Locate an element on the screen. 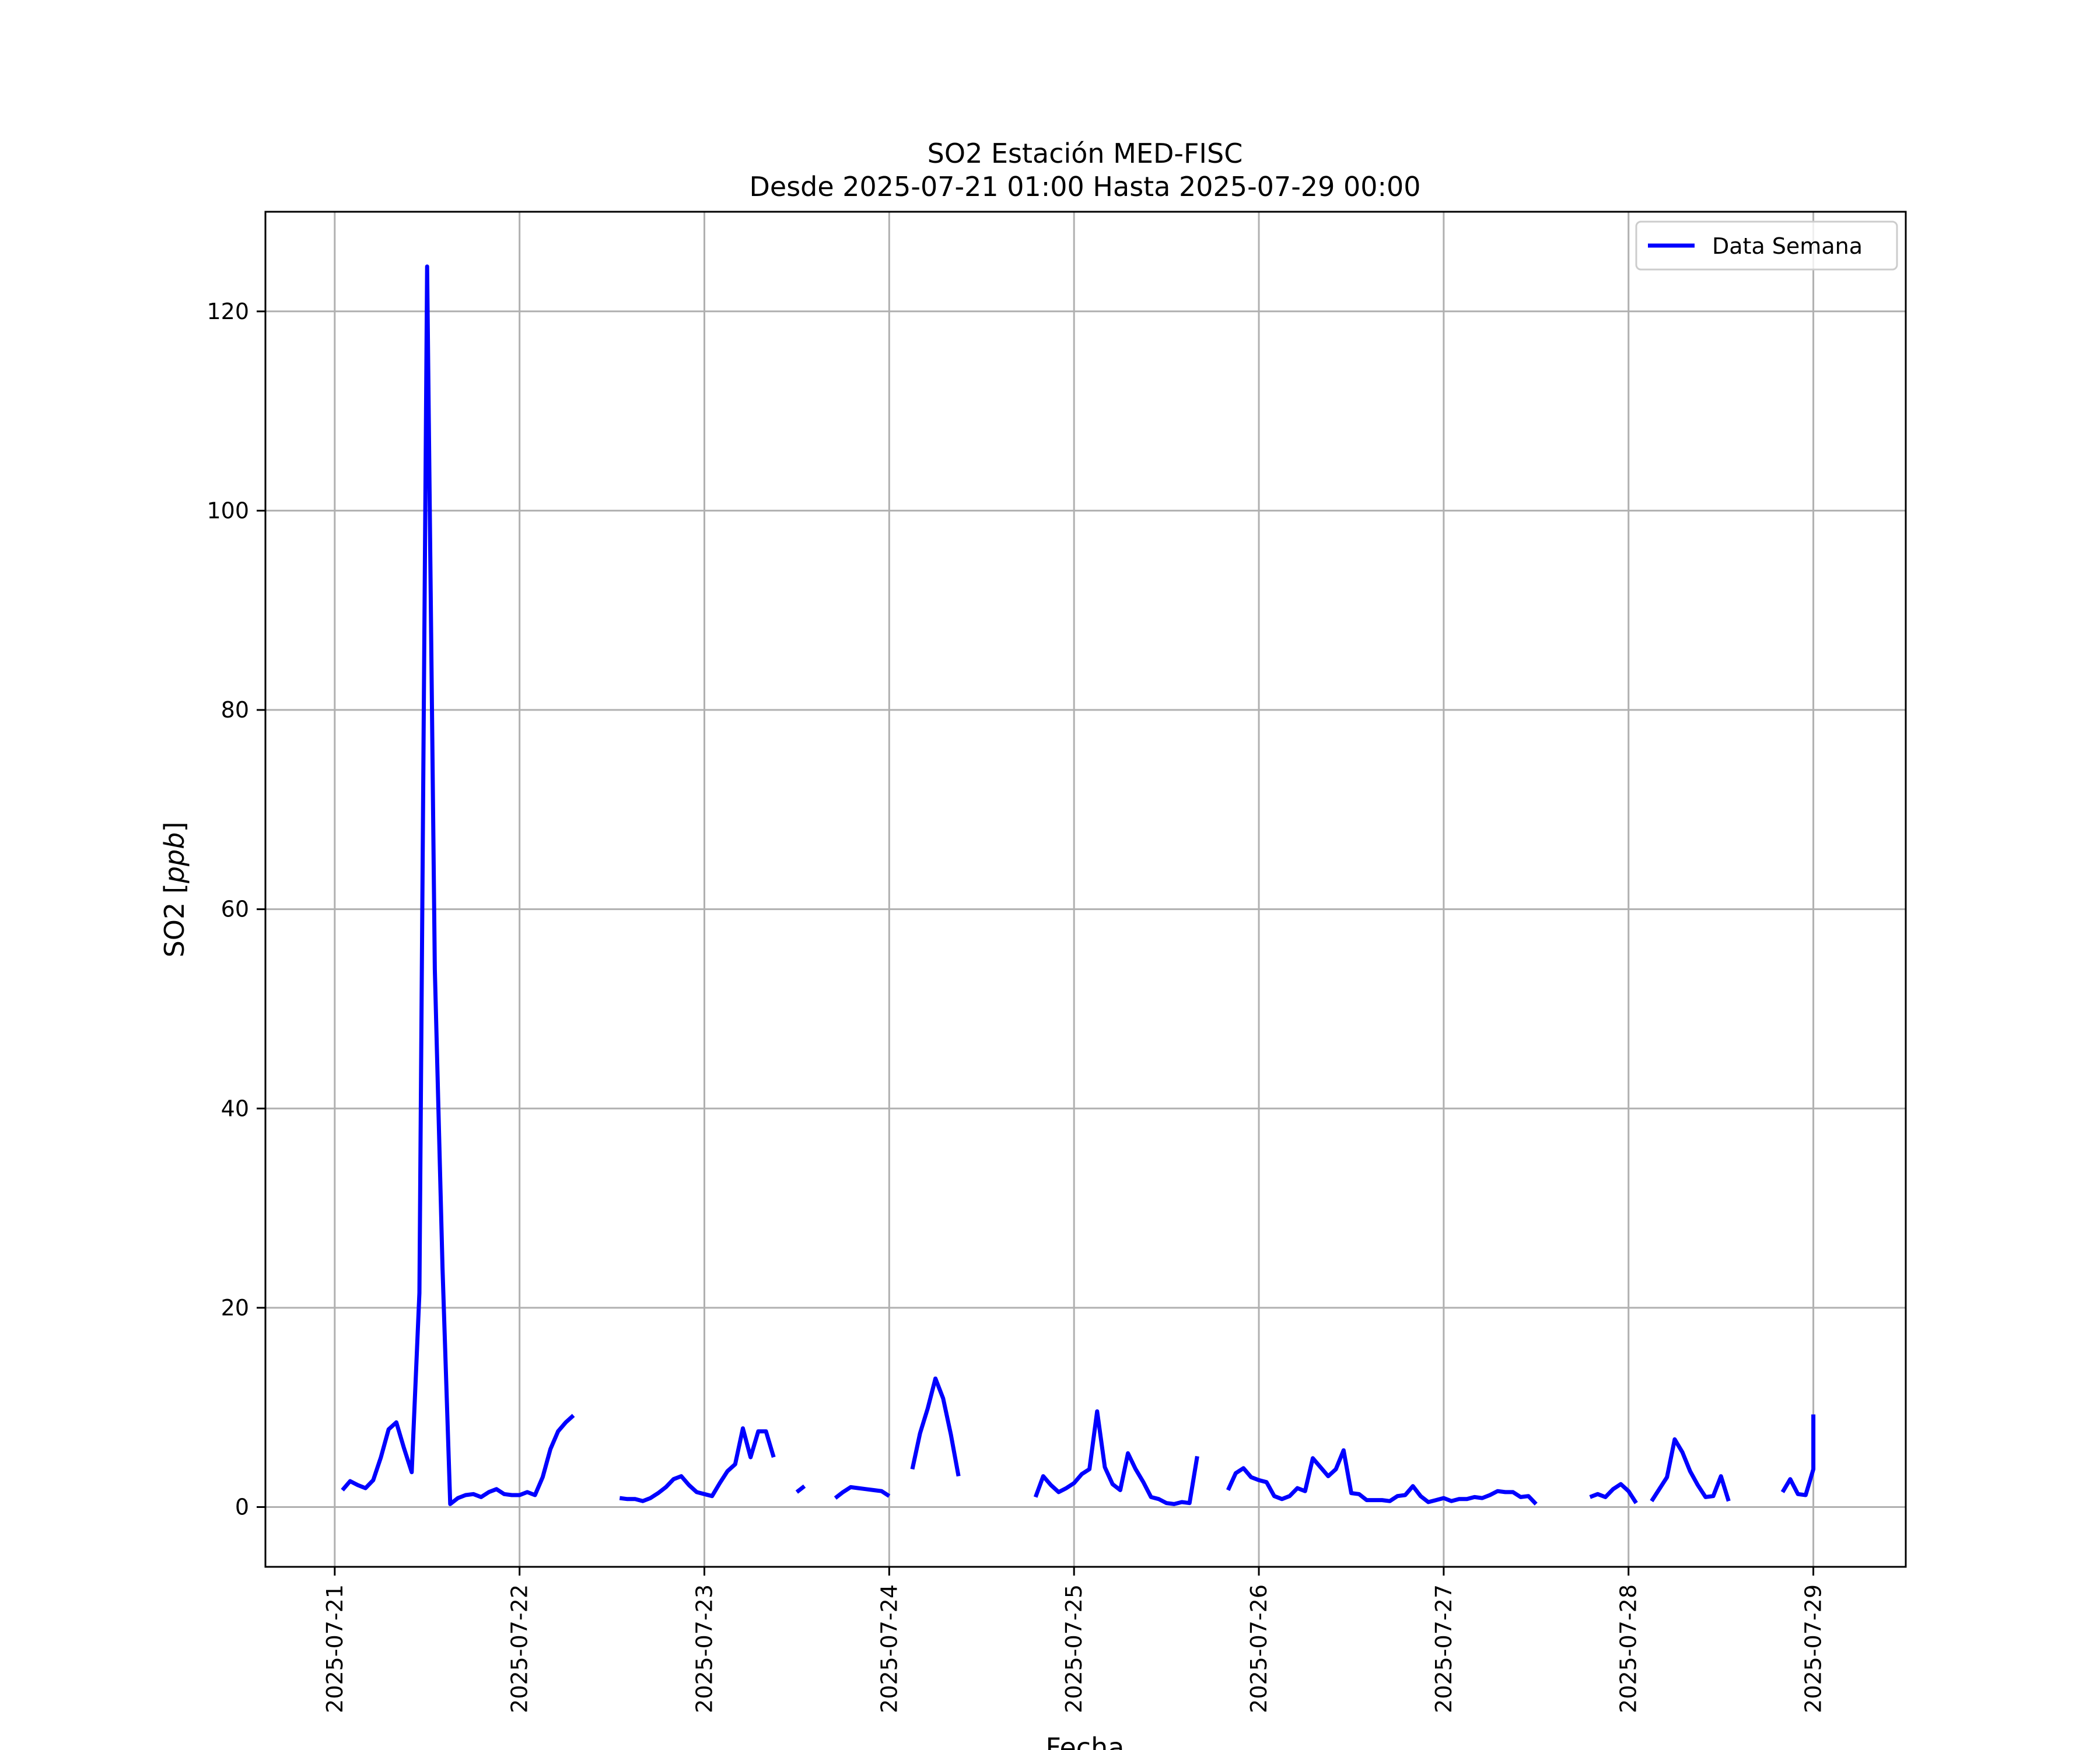  legend: Data Semana is located at coordinates (1766, 245).